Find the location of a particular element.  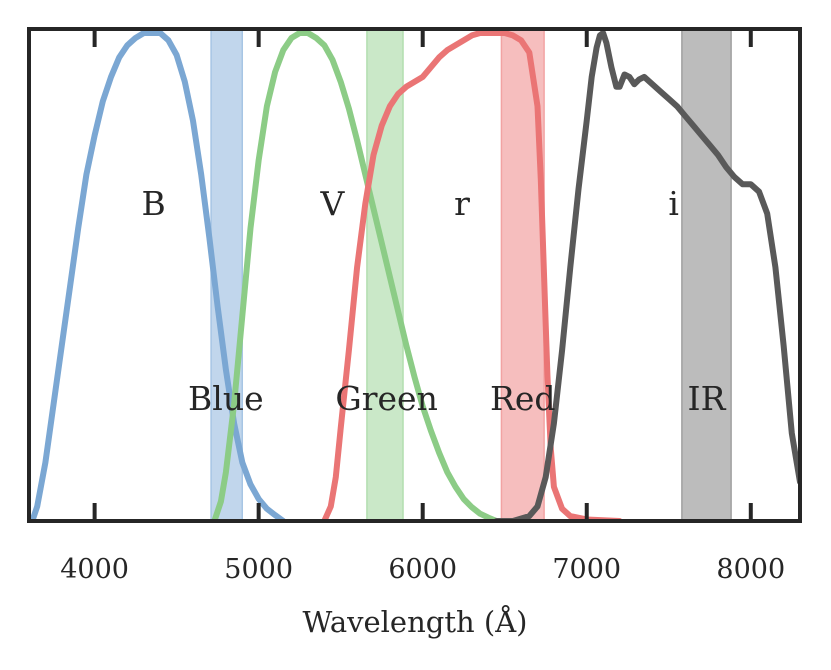

band-green is located at coordinates (385, 275).